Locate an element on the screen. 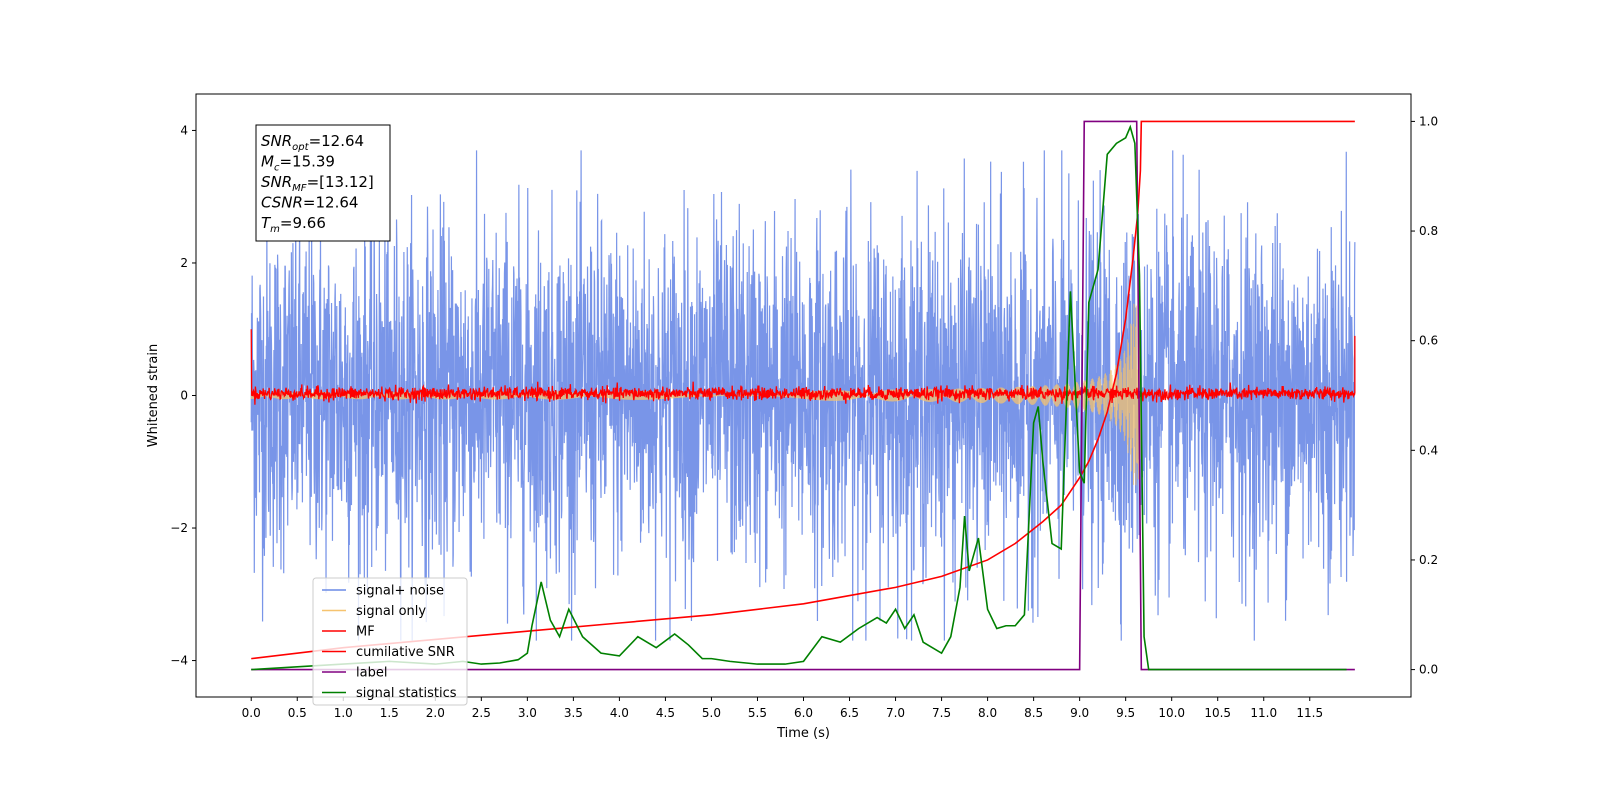  x-tick-label: 6.5 is located at coordinates (849, 713).